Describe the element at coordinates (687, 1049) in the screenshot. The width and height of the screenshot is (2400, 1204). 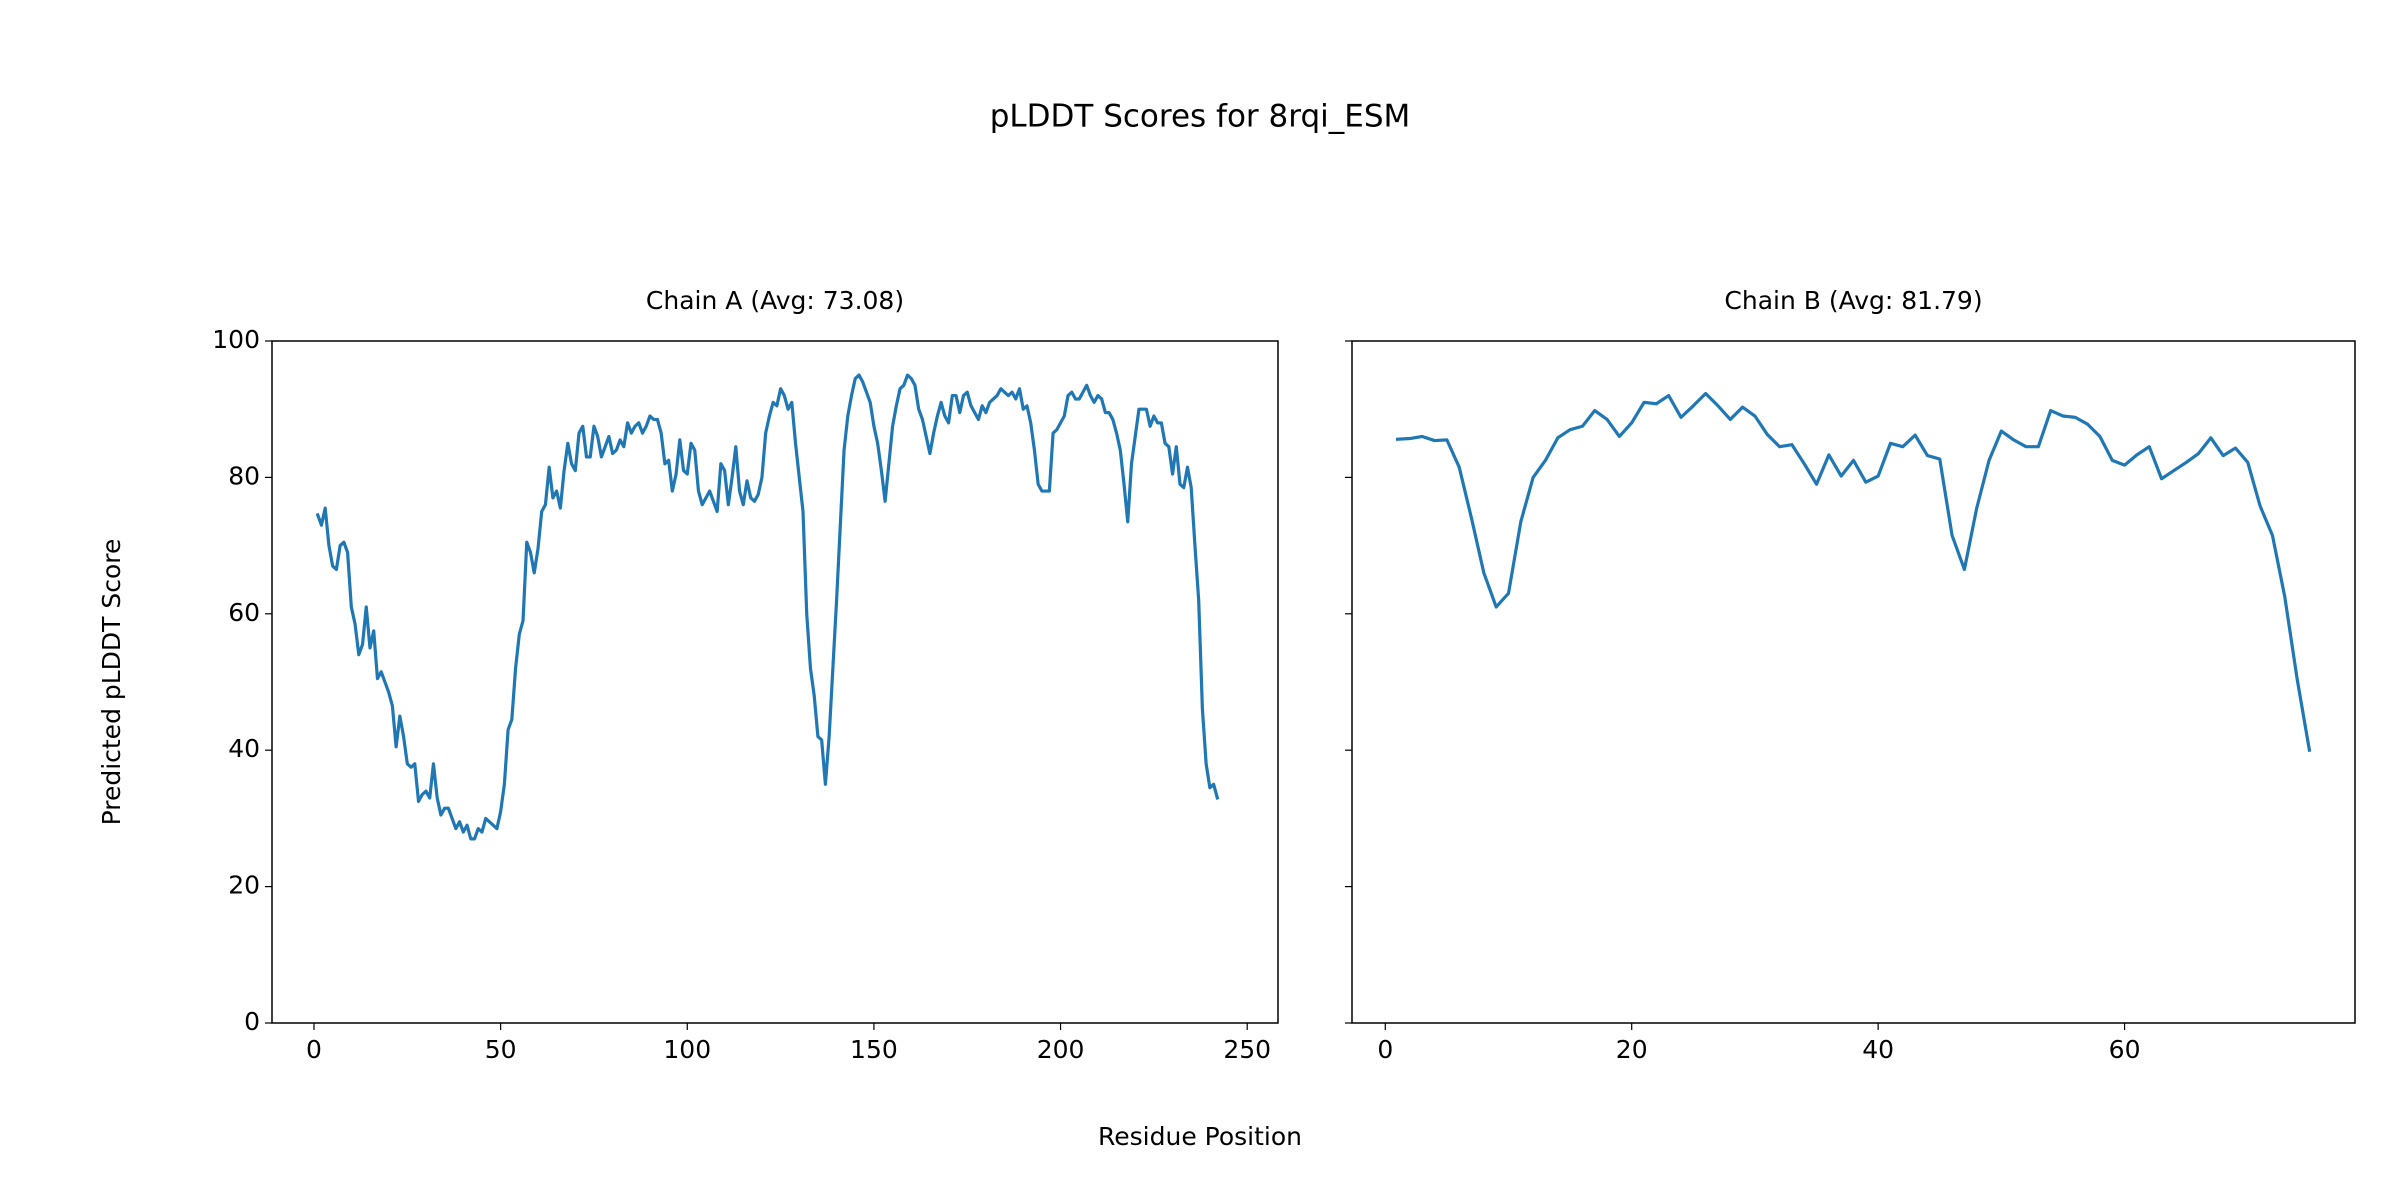
I see `x-tick-label: 100` at that location.